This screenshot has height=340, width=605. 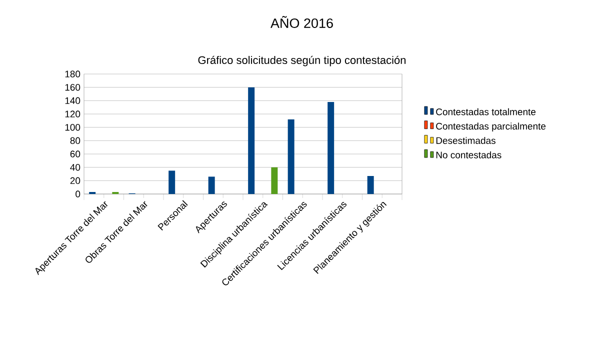 I want to click on legend-label: Desestimadas, so click(x=466, y=140).